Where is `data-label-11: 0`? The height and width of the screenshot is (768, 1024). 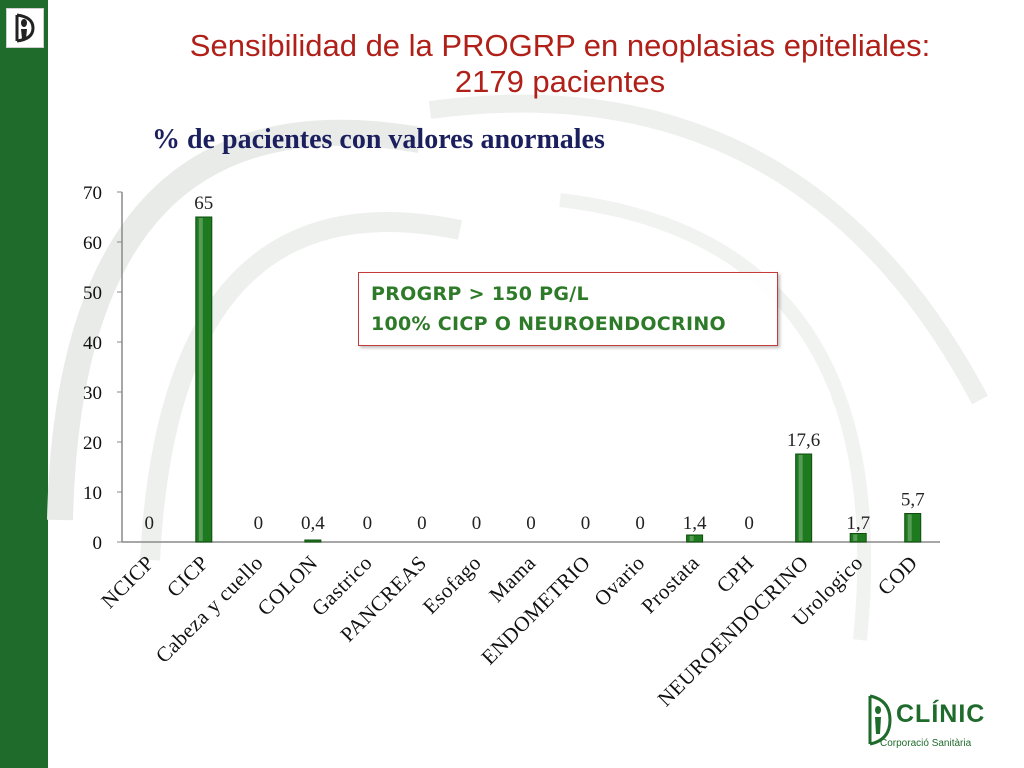 data-label-11: 0 is located at coordinates (749, 523).